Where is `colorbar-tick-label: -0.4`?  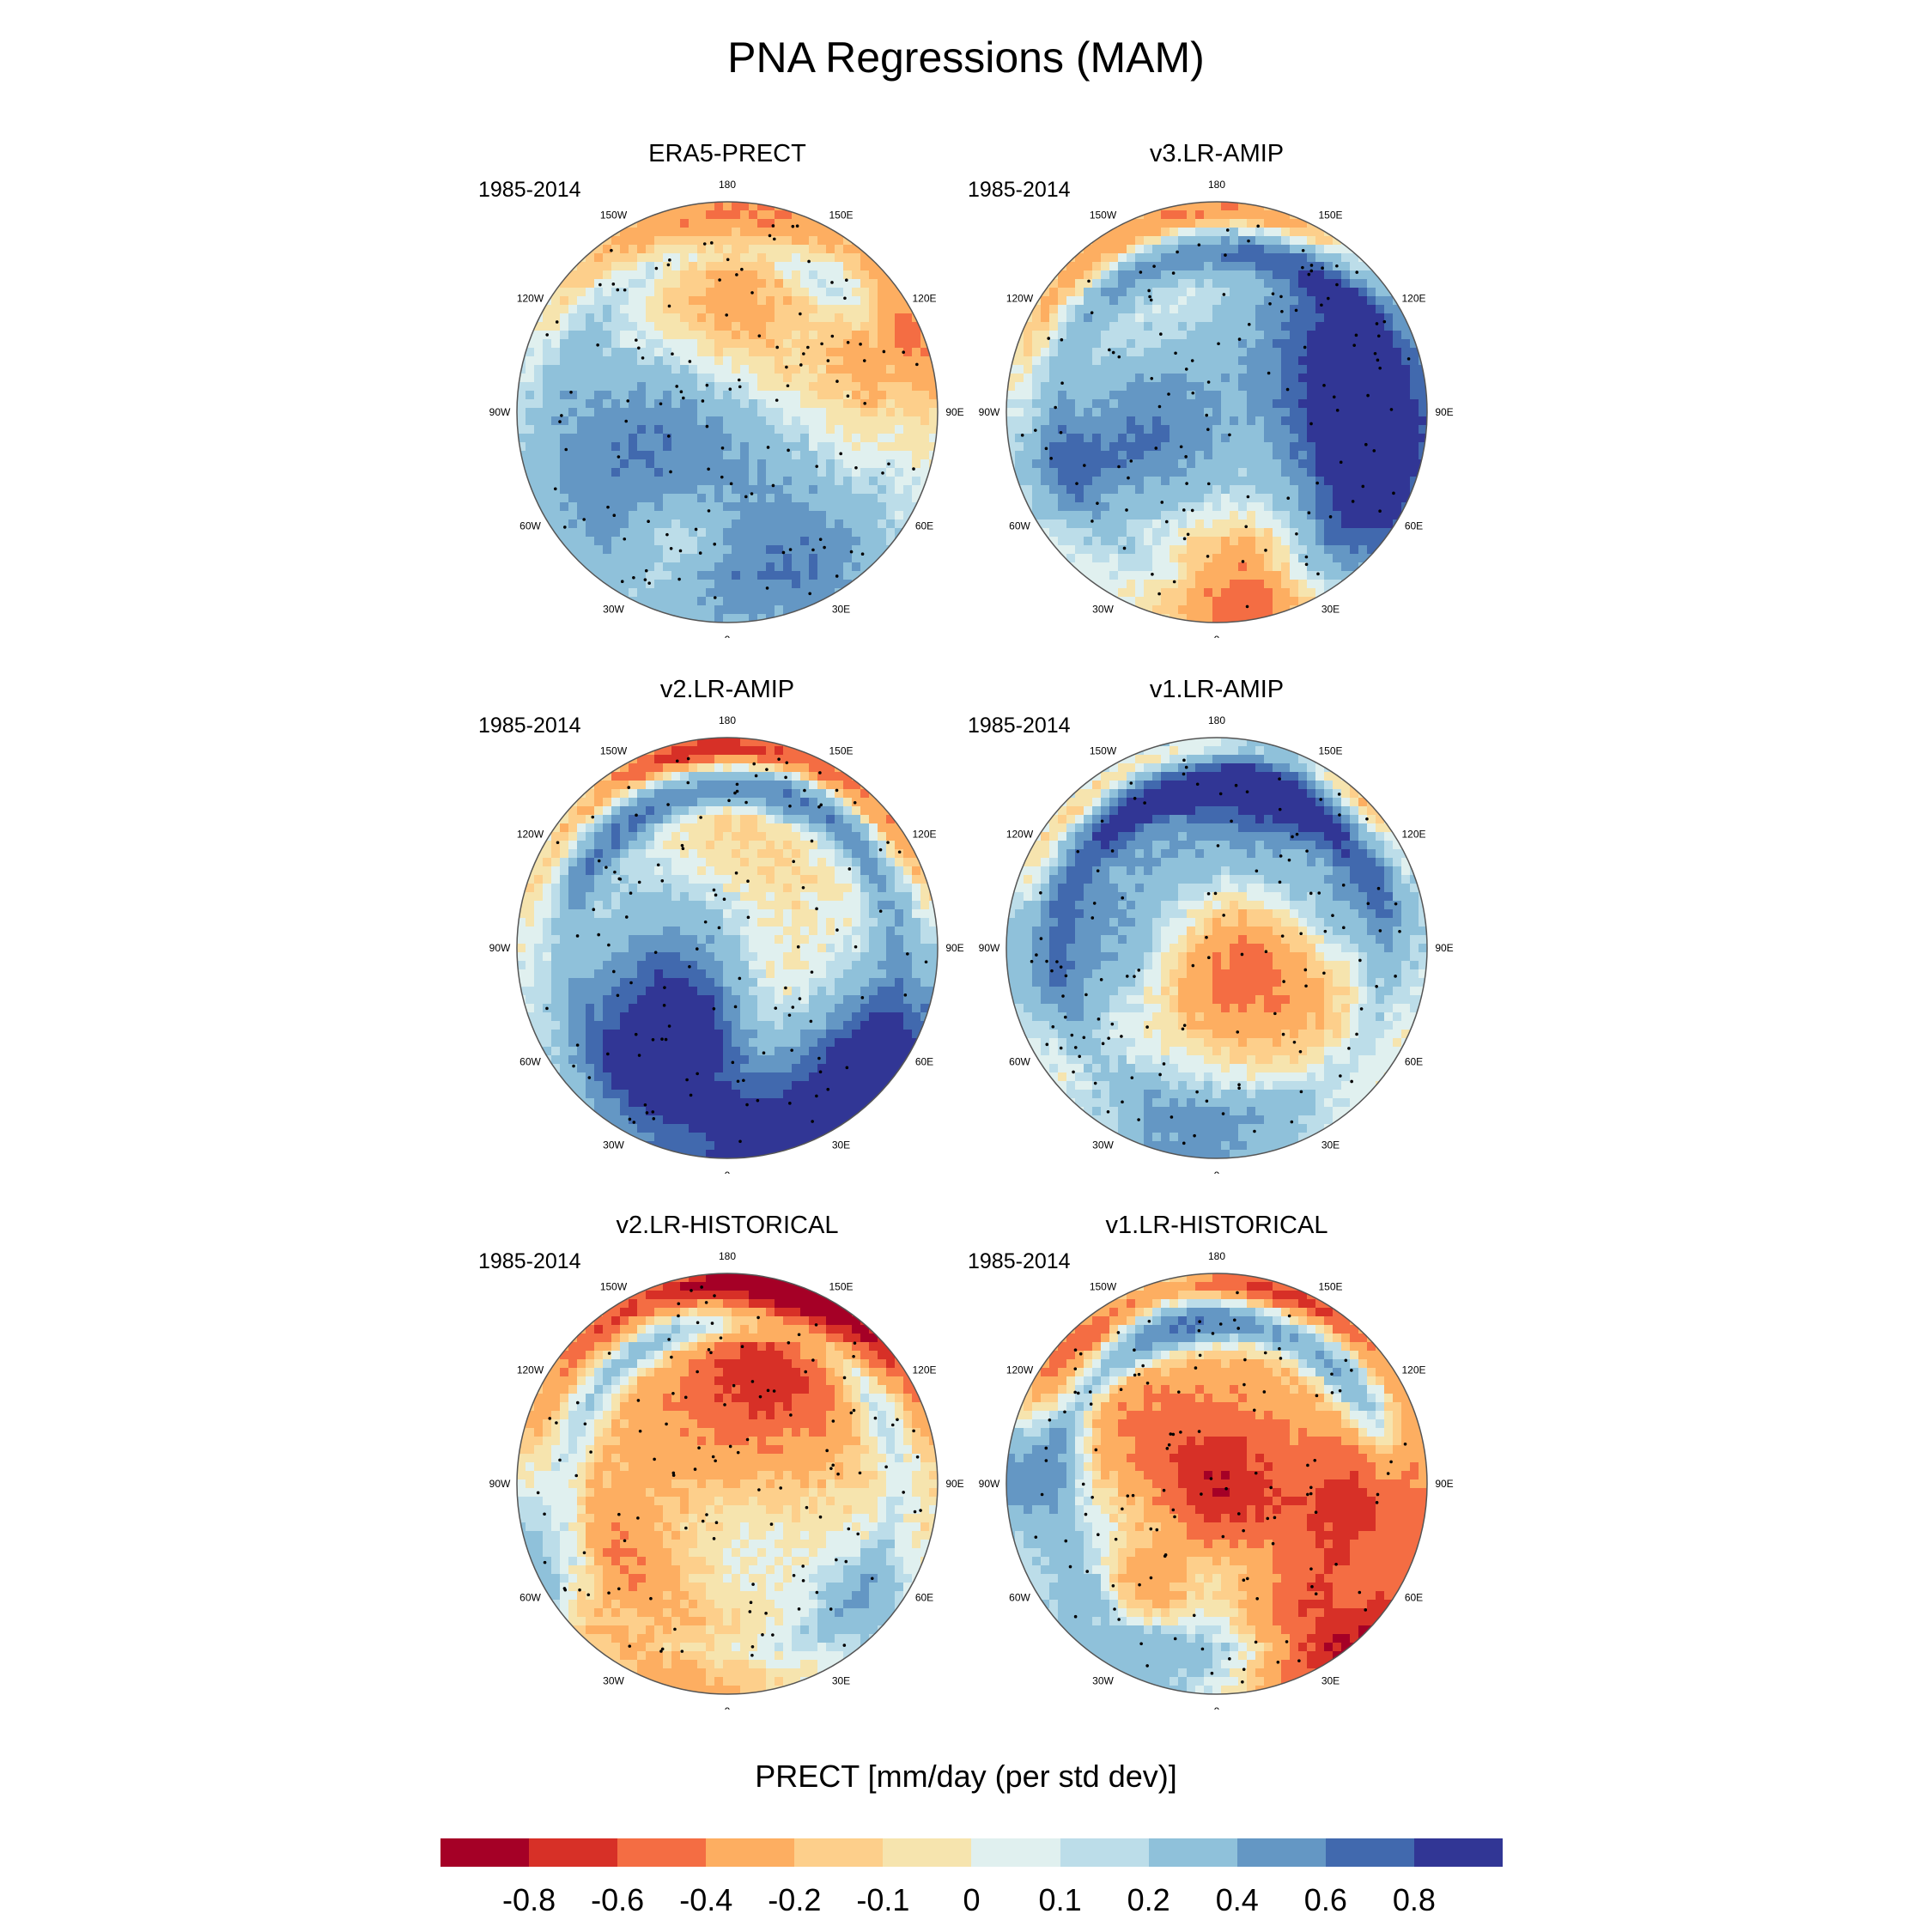
colorbar-tick-label: -0.4 is located at coordinates (706, 1900).